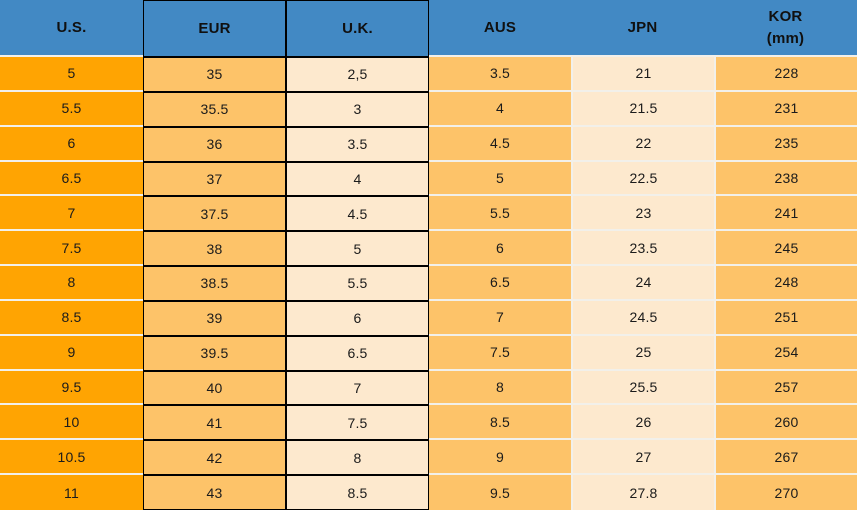 The width and height of the screenshot is (857, 510). I want to click on cell-aus: 7.5, so click(500, 353).